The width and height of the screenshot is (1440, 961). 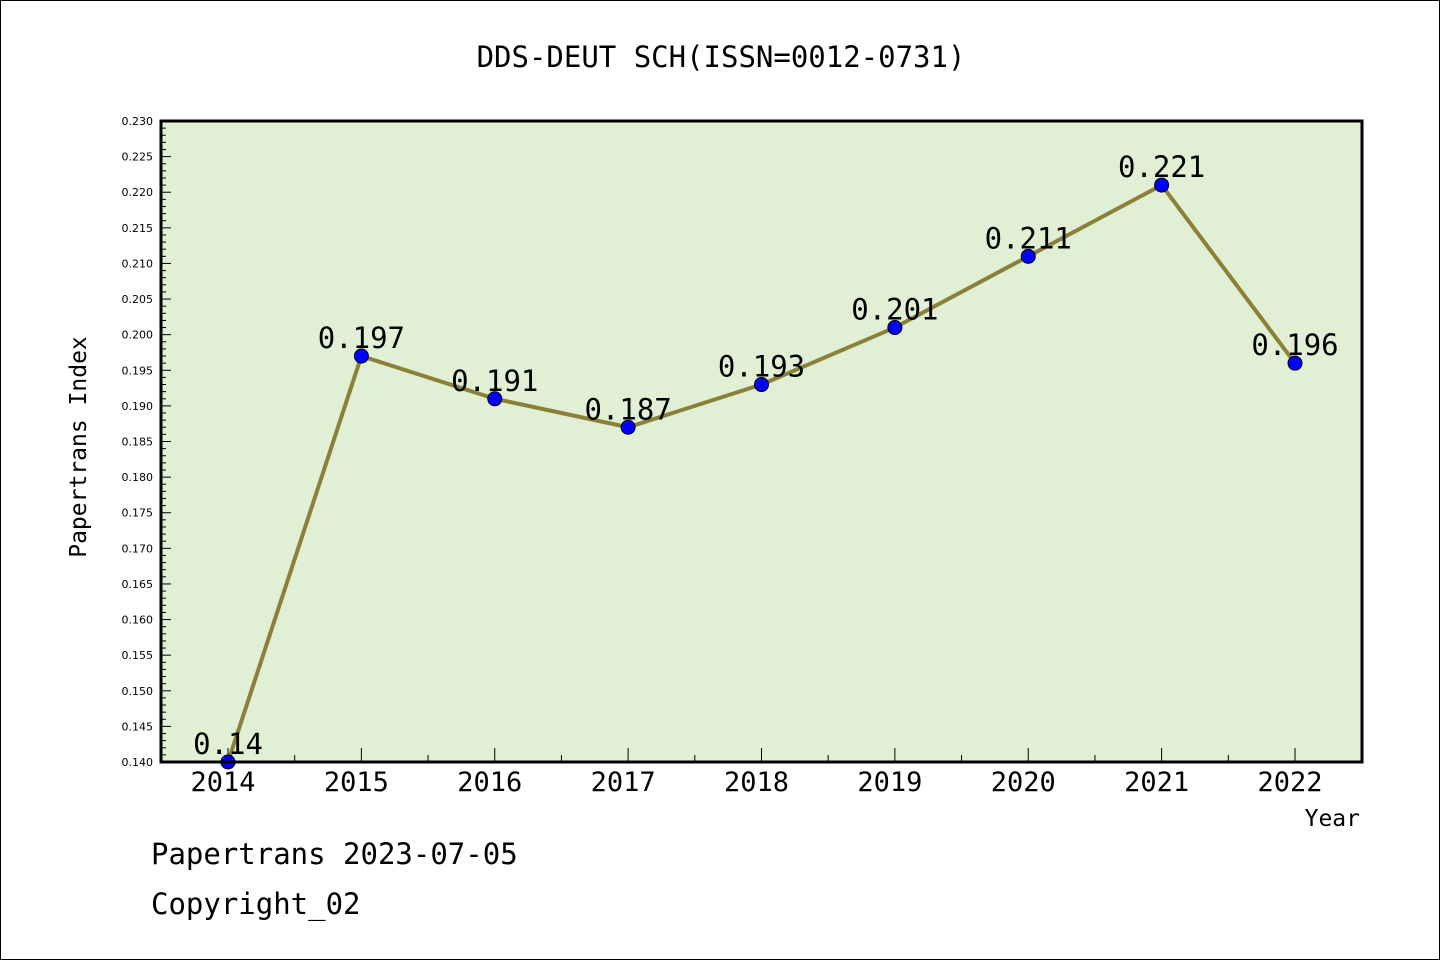 What do you see at coordinates (1289, 782) in the screenshot?
I see `x-tick-label: 2022` at bounding box center [1289, 782].